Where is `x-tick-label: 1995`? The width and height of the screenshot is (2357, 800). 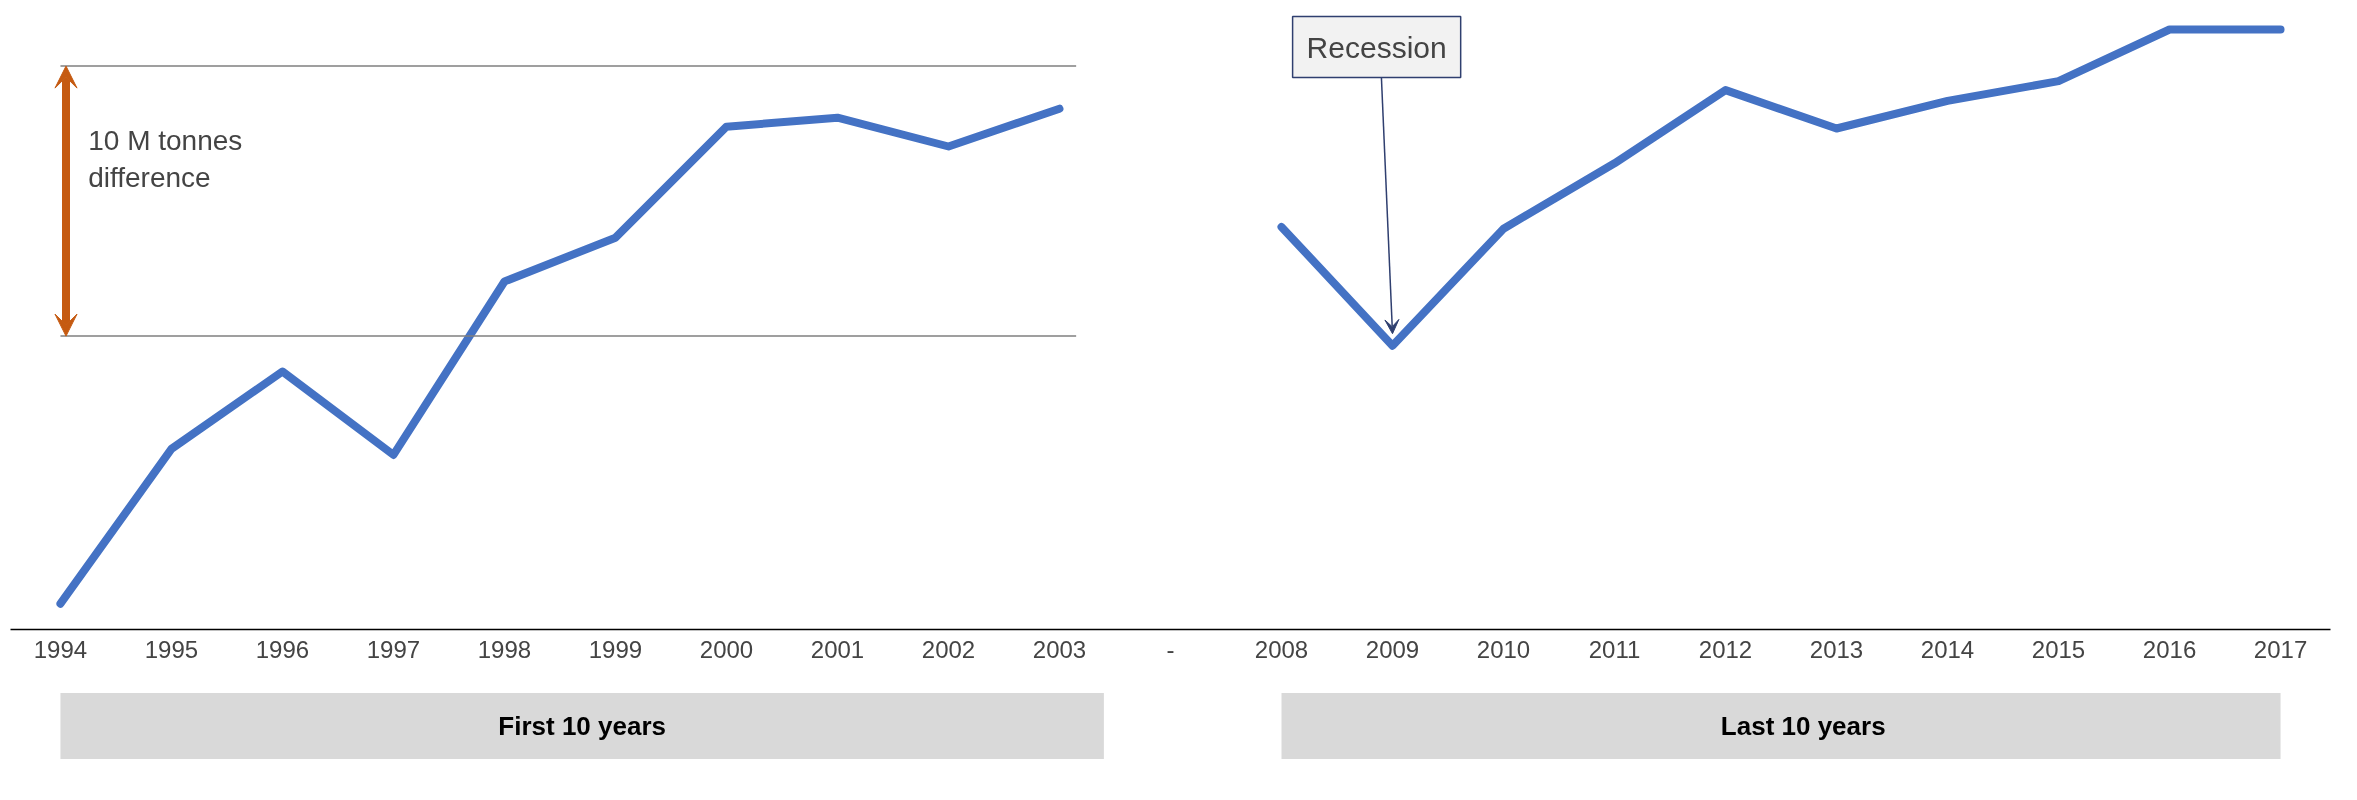 x-tick-label: 1995 is located at coordinates (171, 649).